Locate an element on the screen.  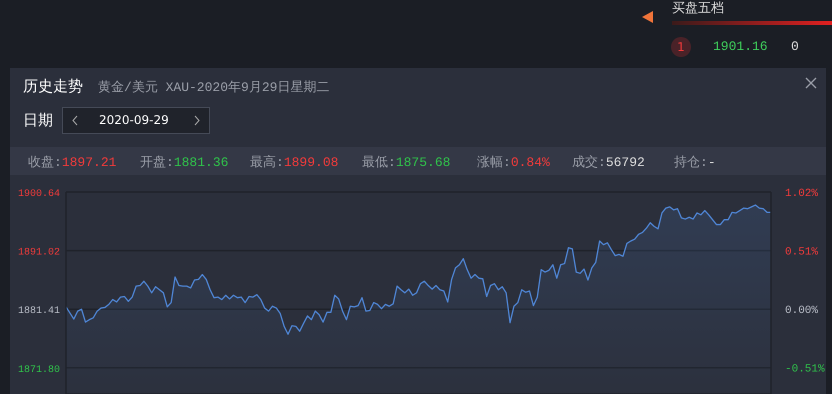
text: 收盘:1897.21 is located at coordinates (72, 162).